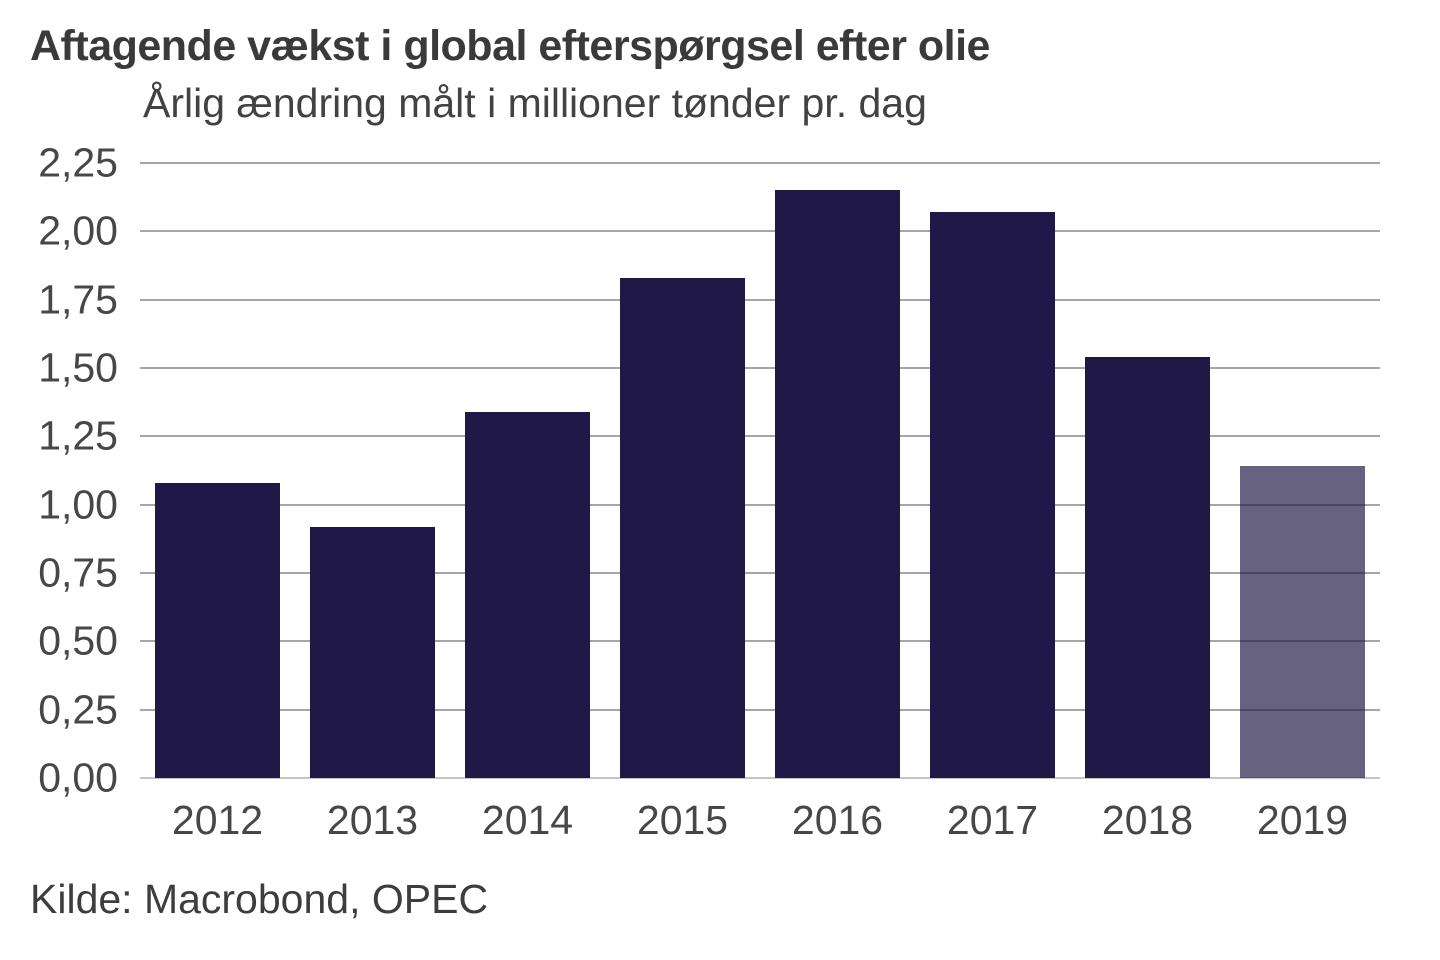 Image resolution: width=1440 pixels, height=960 pixels. I want to click on bar-2012, so click(217, 630).